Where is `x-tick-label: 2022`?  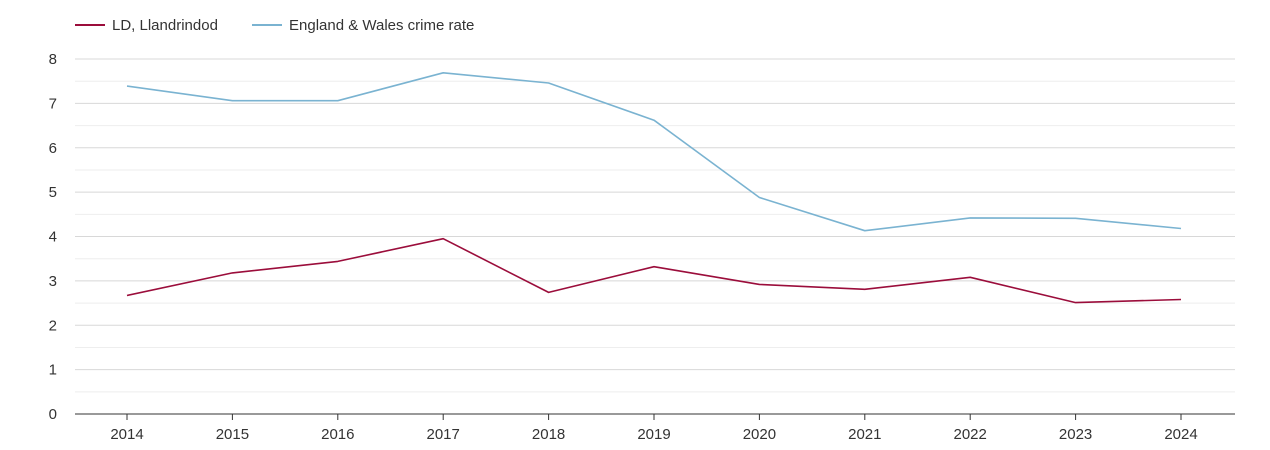
x-tick-label: 2022 is located at coordinates (970, 434).